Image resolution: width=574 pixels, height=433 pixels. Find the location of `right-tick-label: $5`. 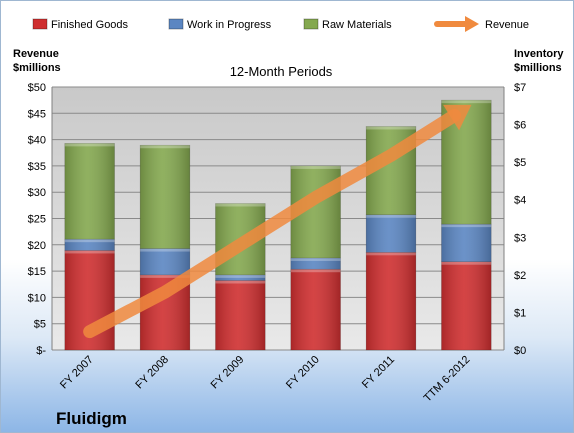

right-tick-label: $5 is located at coordinates (520, 163).